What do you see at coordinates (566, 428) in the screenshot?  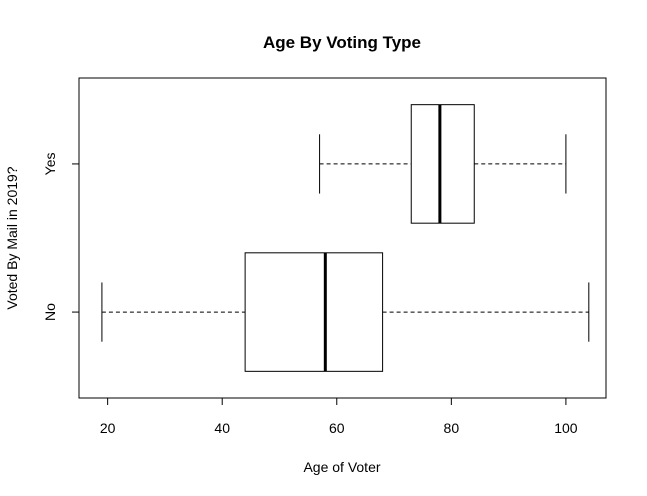 I see `x-tick-label-100: 100` at bounding box center [566, 428].